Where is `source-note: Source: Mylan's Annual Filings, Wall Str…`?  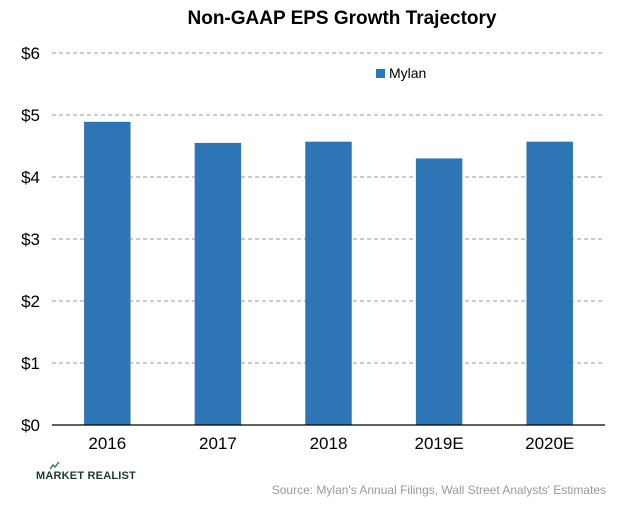
source-note: Source: Mylan's Annual Filings, Wall Str… is located at coordinates (438, 490).